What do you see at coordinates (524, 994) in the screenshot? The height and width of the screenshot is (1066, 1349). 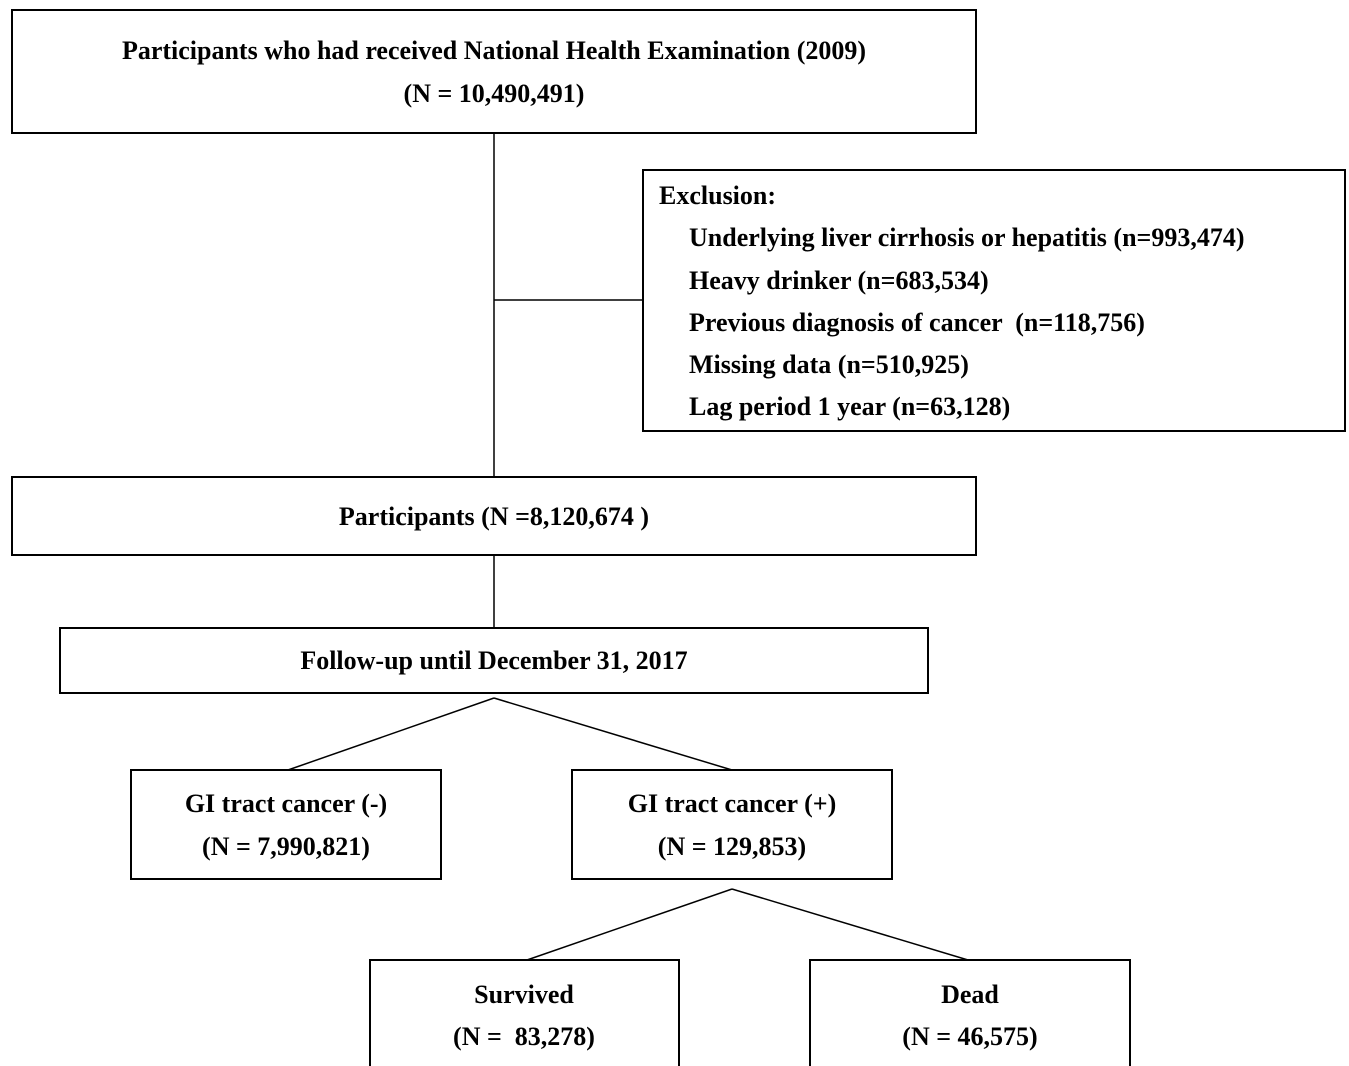 I see `box-text: Survived` at bounding box center [524, 994].